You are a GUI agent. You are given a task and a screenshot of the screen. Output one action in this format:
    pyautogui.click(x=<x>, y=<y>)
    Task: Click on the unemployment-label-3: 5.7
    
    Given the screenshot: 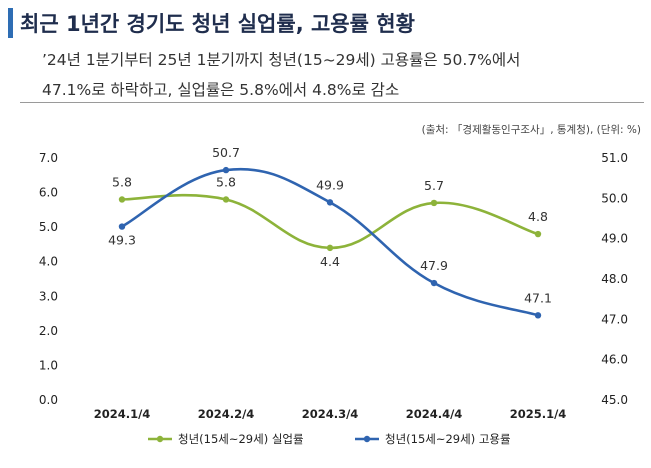 What is the action you would take?
    pyautogui.click(x=434, y=185)
    